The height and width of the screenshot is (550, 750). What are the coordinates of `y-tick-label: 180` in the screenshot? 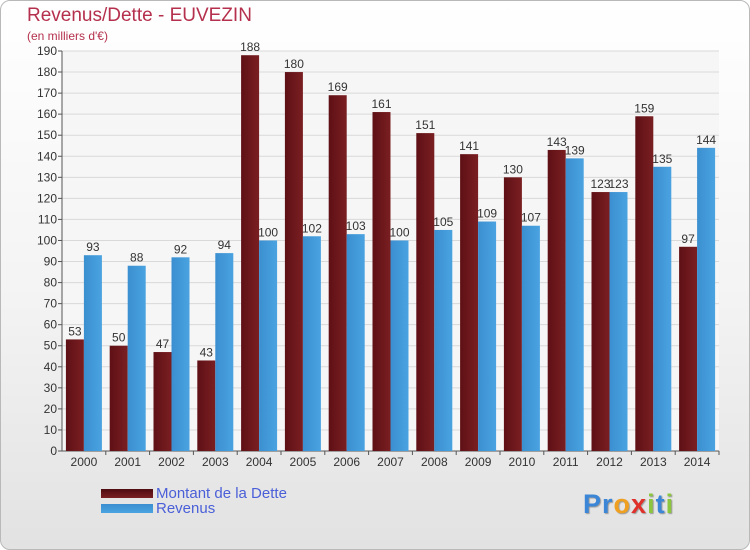 It's located at (47, 72).